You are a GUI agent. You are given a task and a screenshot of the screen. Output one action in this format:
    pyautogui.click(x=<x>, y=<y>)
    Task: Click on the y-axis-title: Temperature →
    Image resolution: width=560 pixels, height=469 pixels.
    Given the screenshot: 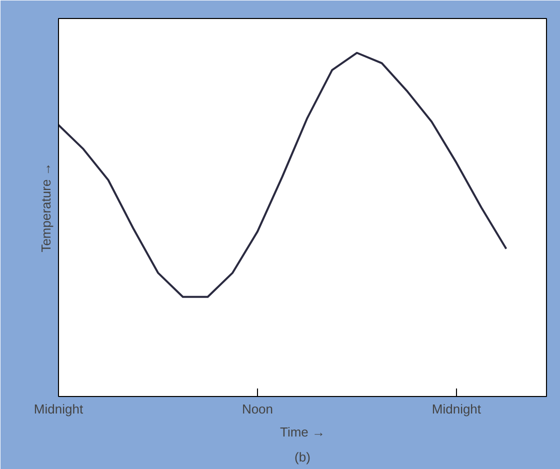 What is the action you would take?
    pyautogui.click(x=46, y=207)
    